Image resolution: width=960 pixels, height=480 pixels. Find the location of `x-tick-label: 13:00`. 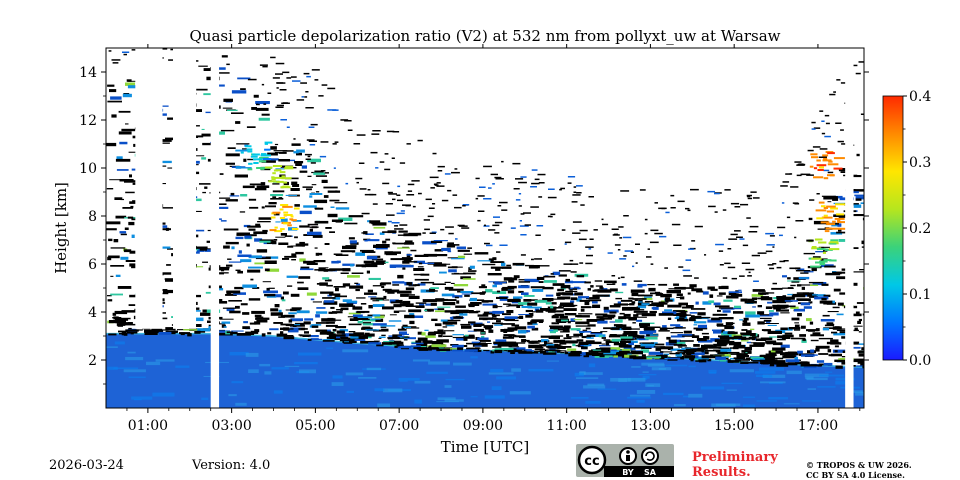

x-tick-label: 13:00 is located at coordinates (650, 426).